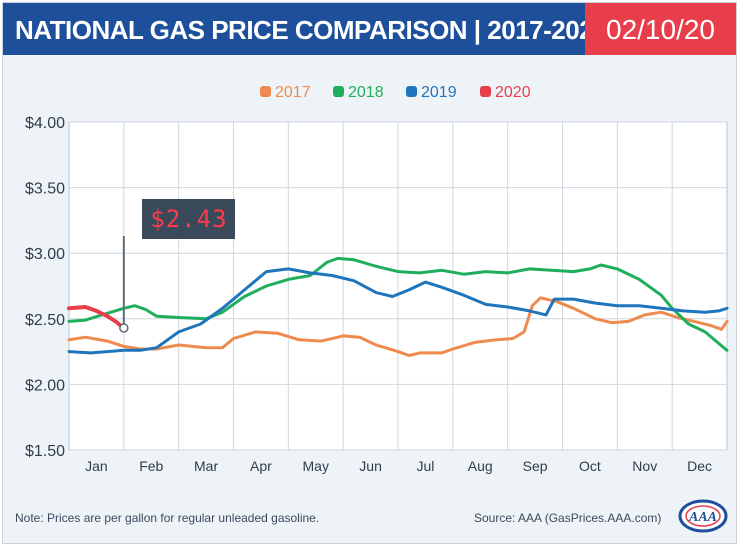 Image resolution: width=739 pixels, height=546 pixels. I want to click on x-tick-label: Jul, so click(425, 466).